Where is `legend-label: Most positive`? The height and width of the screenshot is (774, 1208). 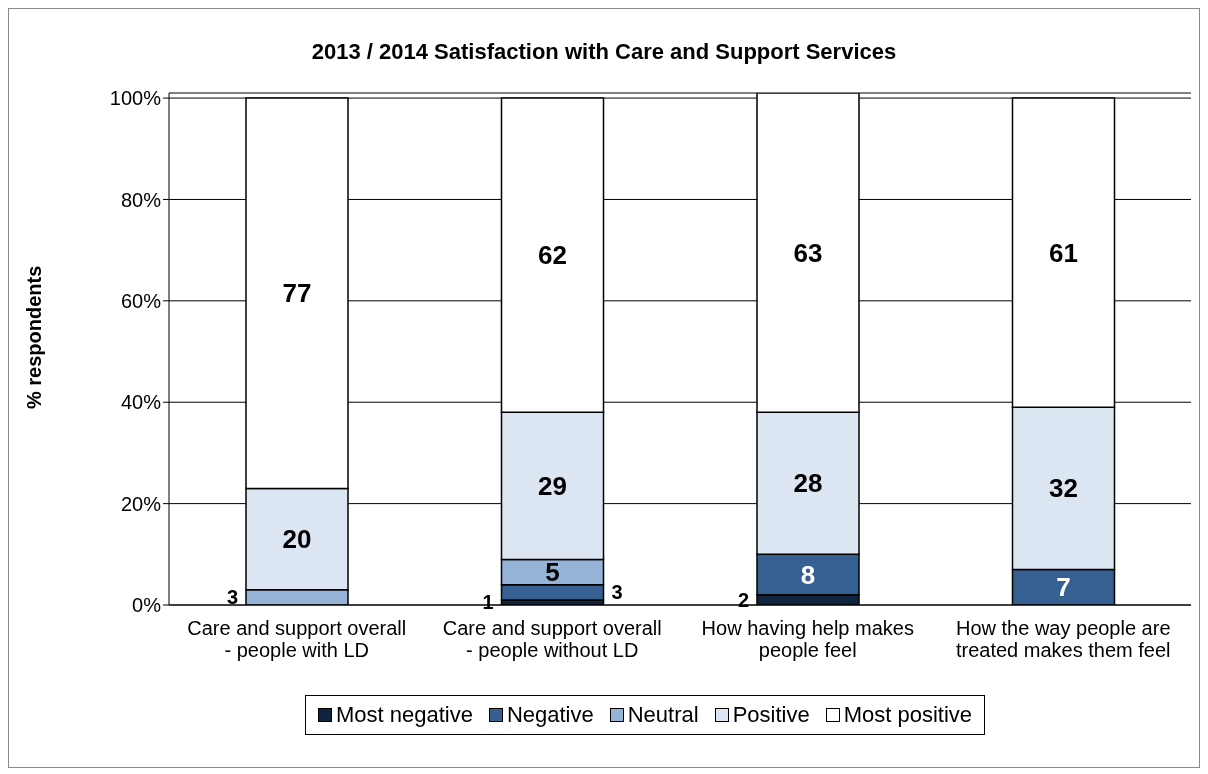
legend-label: Most positive is located at coordinates (907, 715).